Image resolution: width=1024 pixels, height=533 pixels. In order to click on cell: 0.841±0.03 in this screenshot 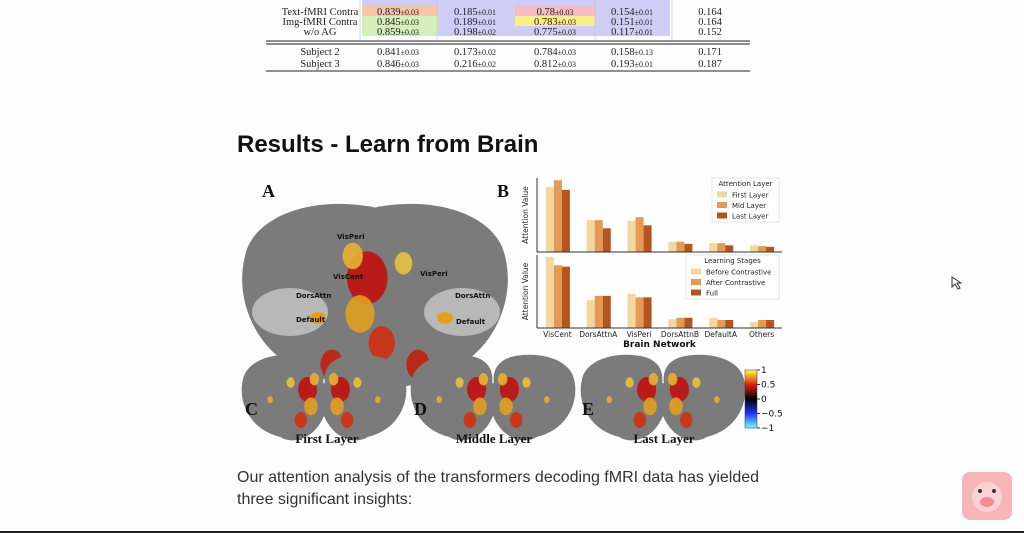, I will do `click(398, 52)`.